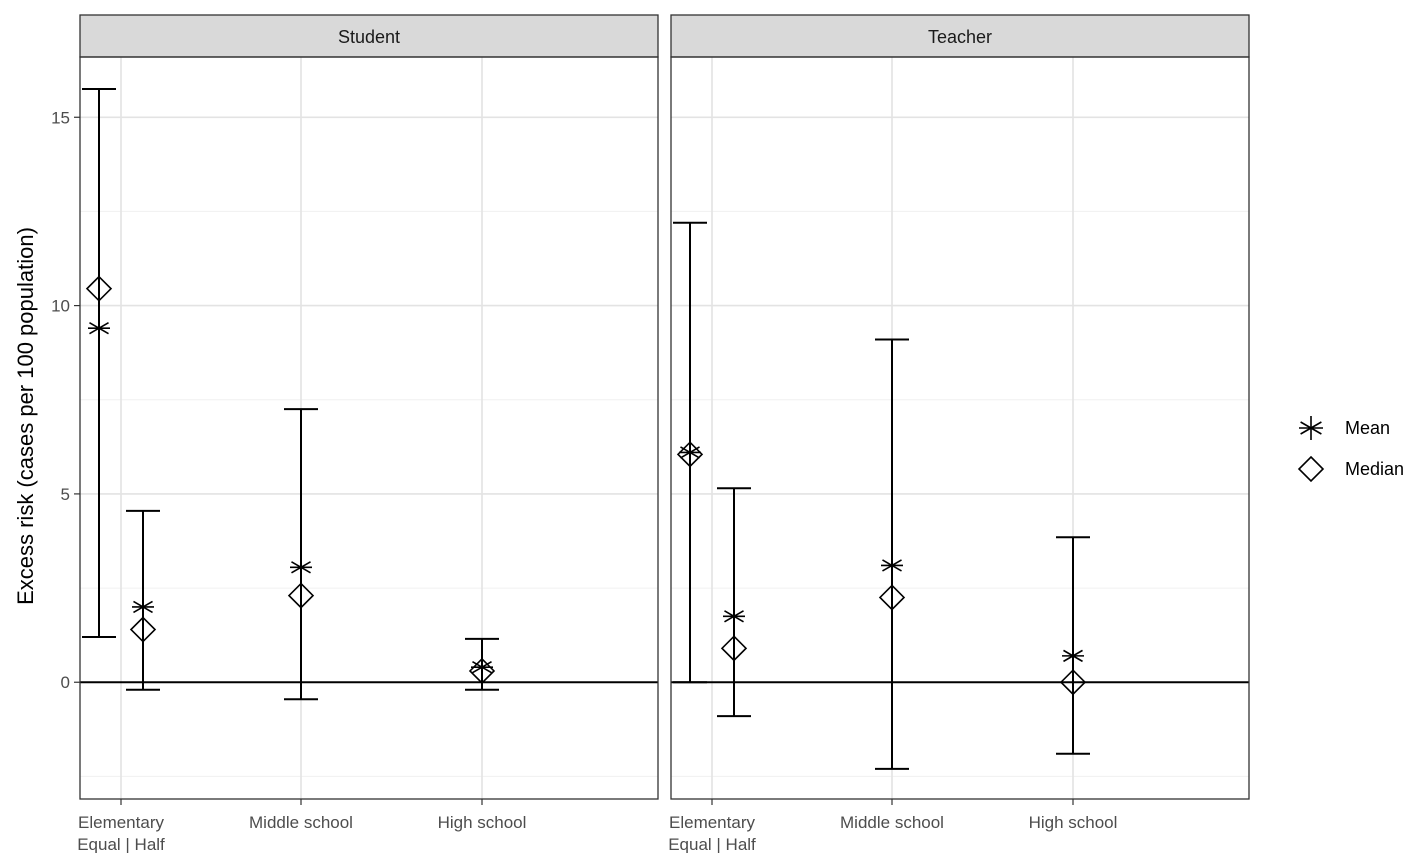 This screenshot has height=853, width=1413. What do you see at coordinates (65, 682) in the screenshot?
I see `y-tick-label: 0` at bounding box center [65, 682].